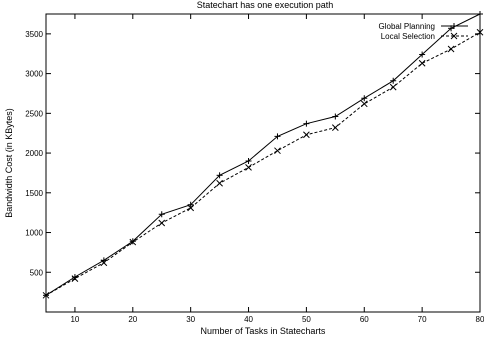  Describe the element at coordinates (422, 319) in the screenshot. I see `x-tick-label: 70` at that location.